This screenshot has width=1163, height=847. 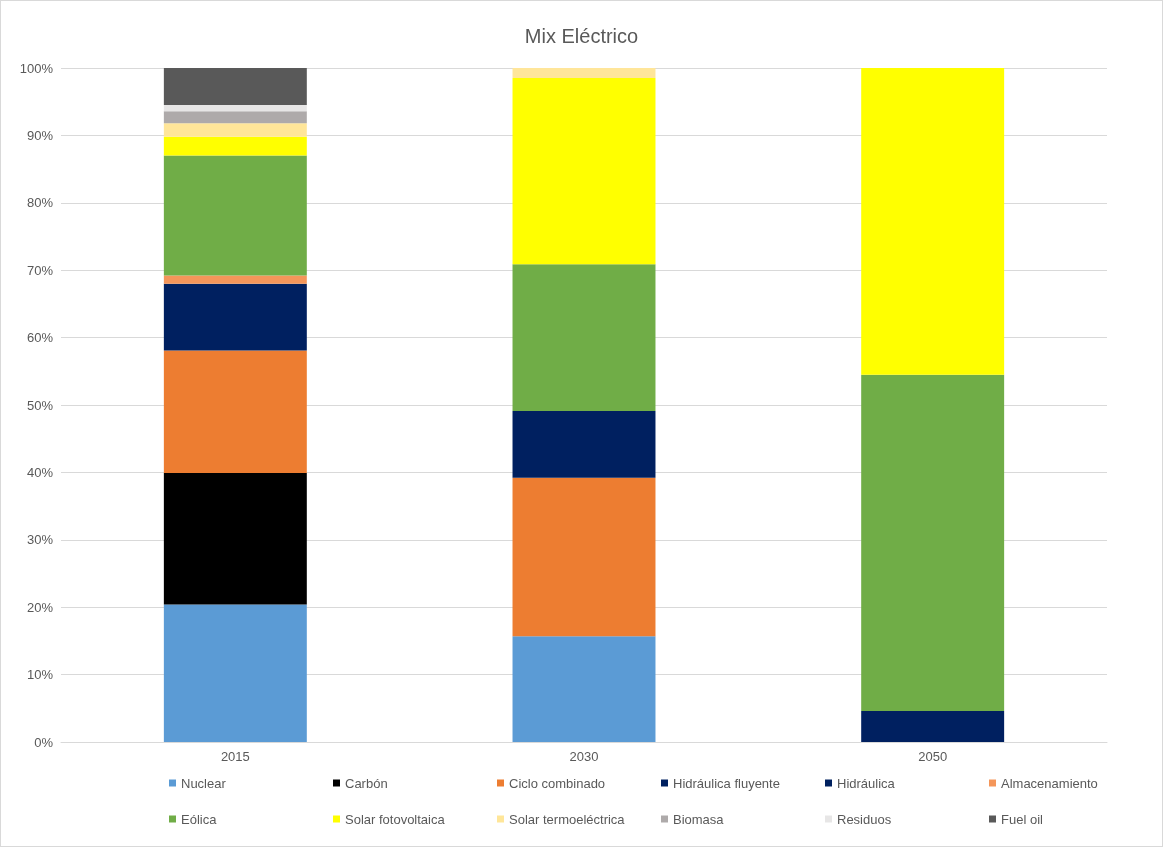 I want to click on legend-label: Solar termoeléctrica, so click(x=567, y=819).